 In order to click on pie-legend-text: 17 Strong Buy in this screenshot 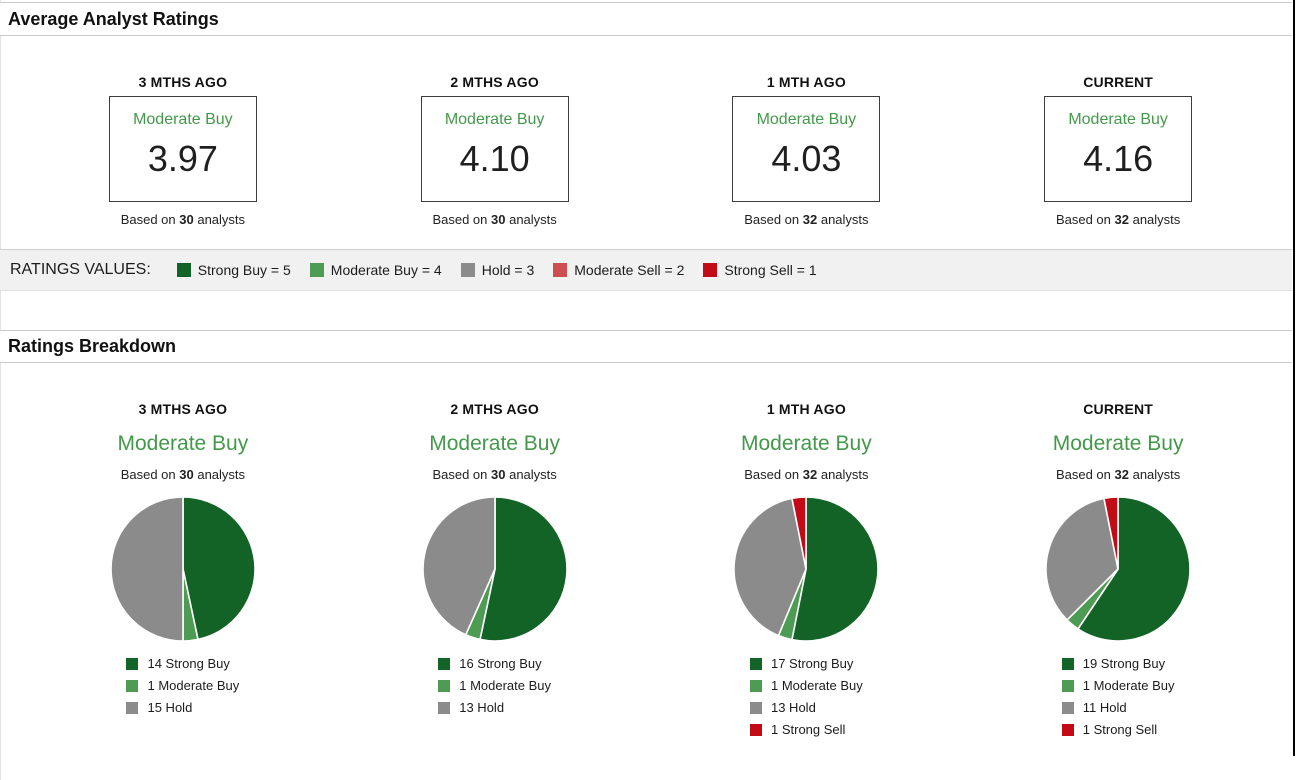, I will do `click(812, 663)`.